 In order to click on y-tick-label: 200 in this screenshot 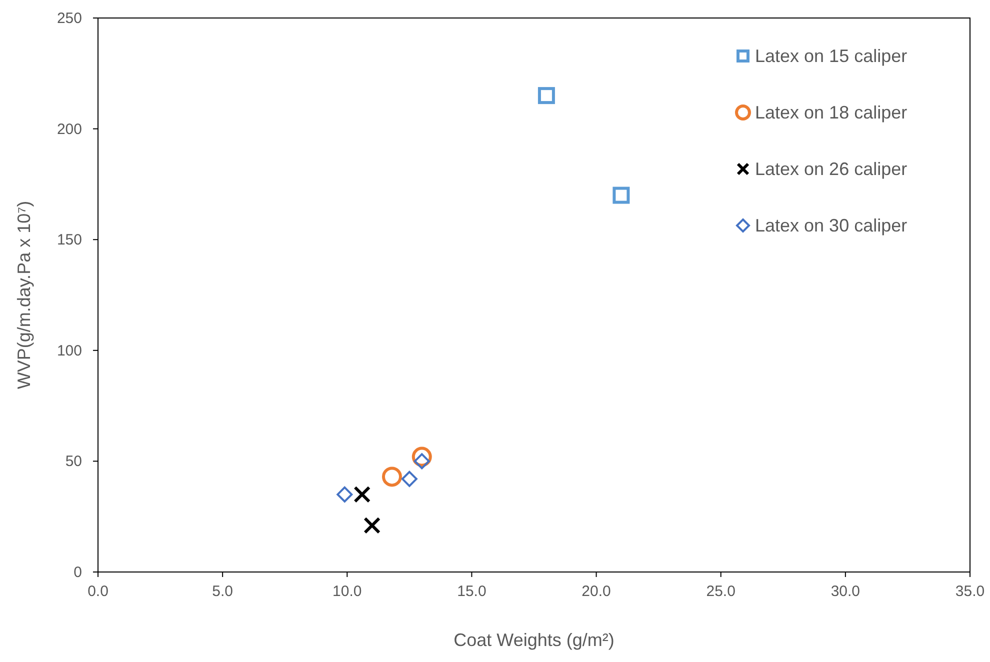, I will do `click(69, 129)`.